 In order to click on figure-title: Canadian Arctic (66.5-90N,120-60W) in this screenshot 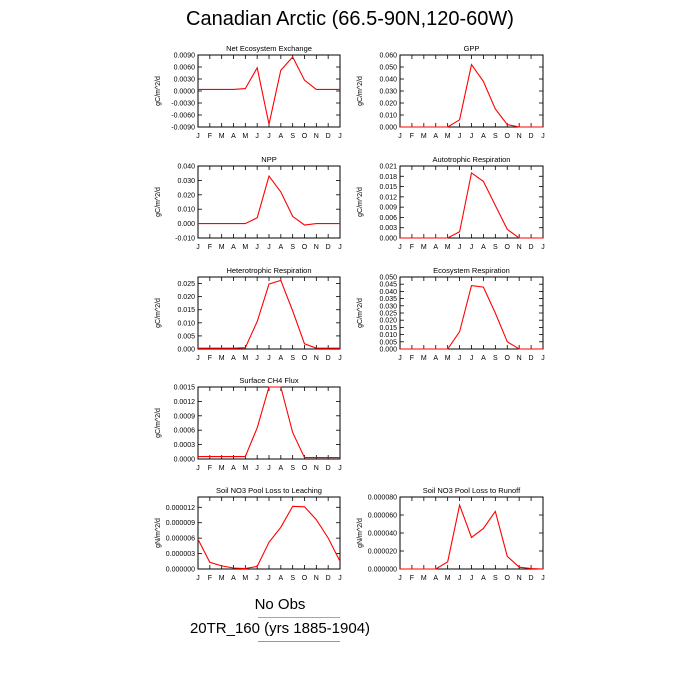, I will do `click(350, 19)`.